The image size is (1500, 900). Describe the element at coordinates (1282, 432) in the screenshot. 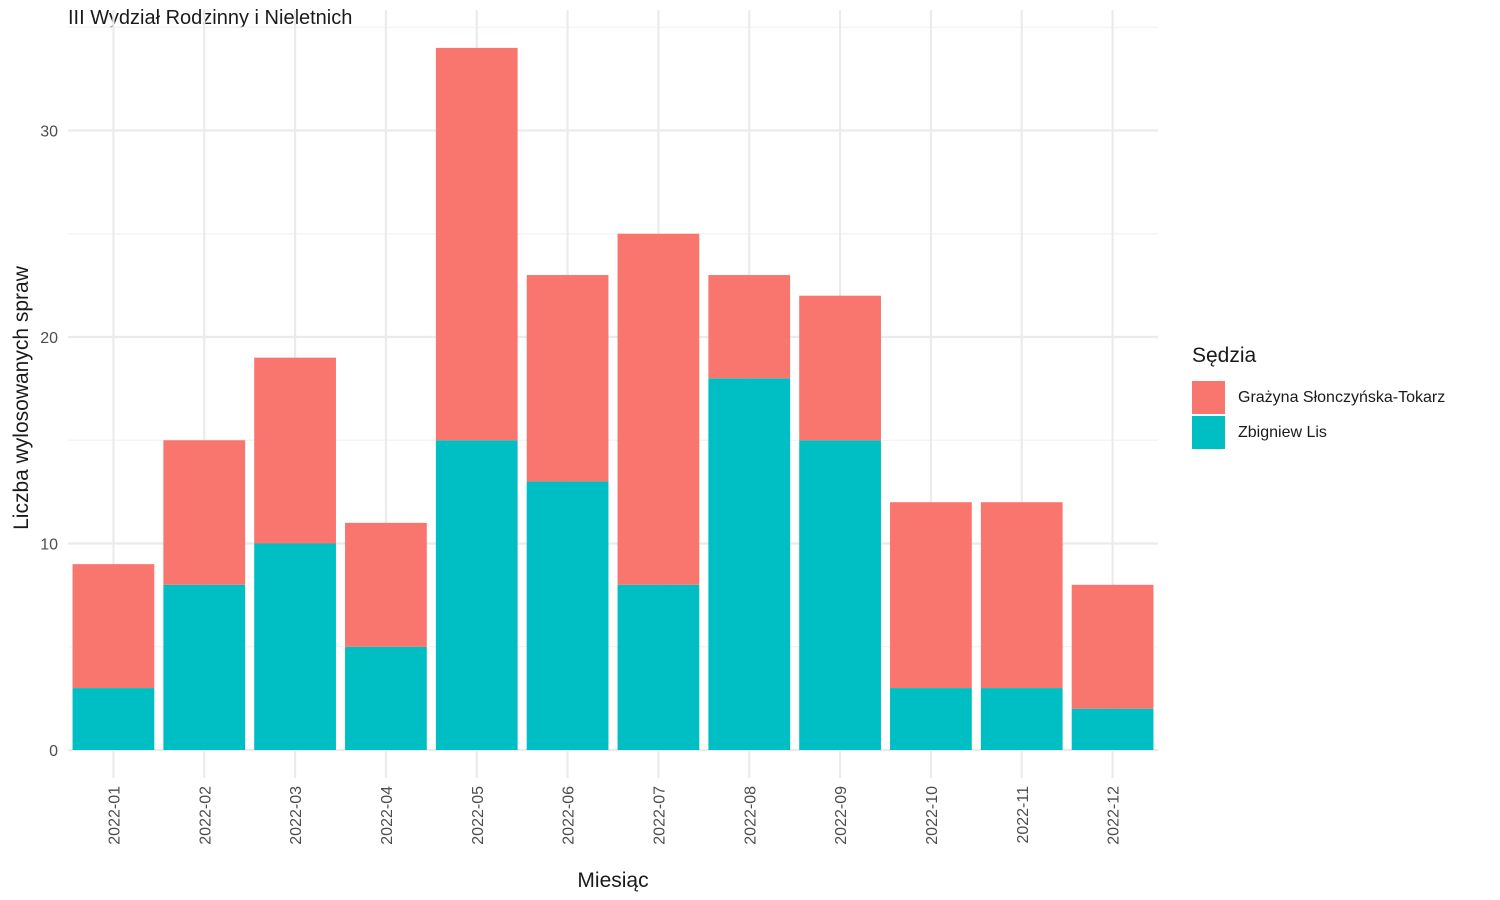

I see `legend-label: Zbigniew Lis` at that location.